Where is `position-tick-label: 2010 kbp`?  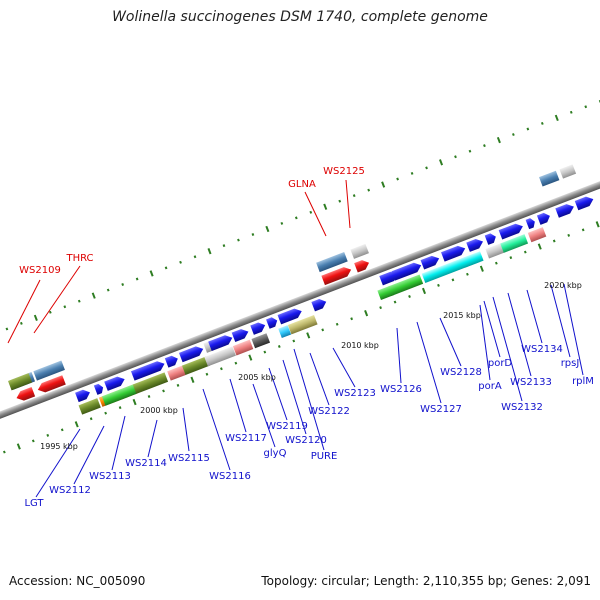 position-tick-label: 2010 kbp is located at coordinates (360, 345).